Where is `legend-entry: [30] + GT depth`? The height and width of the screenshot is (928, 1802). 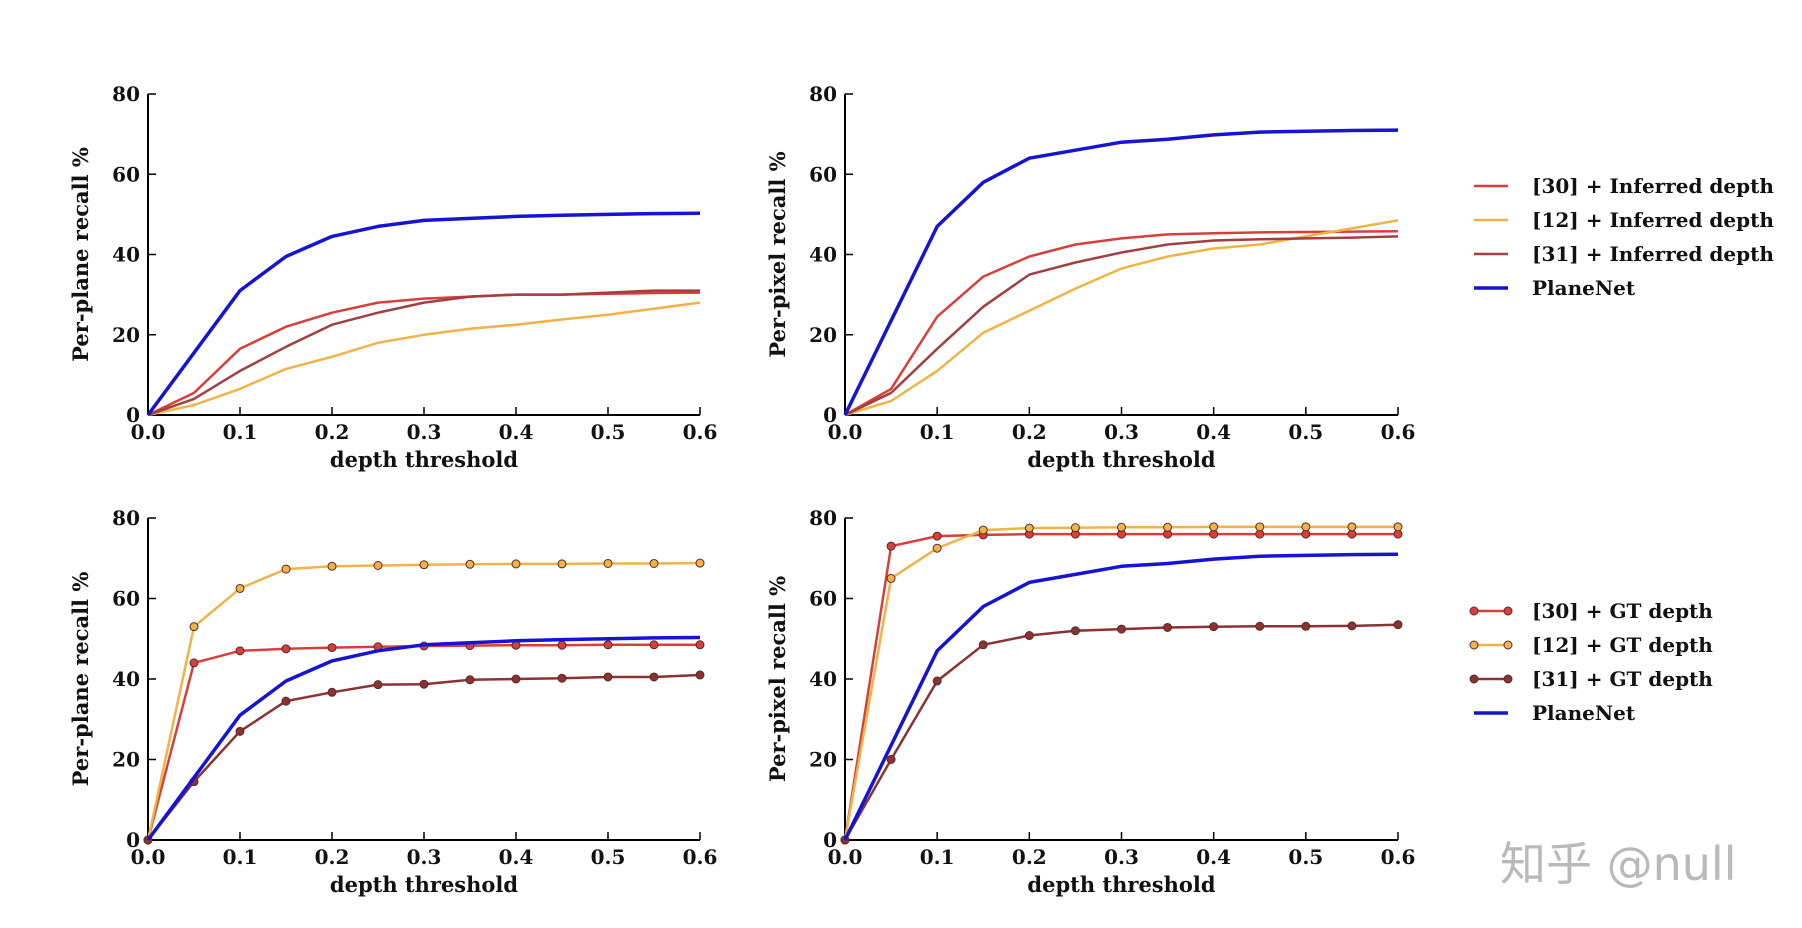
legend-entry: [30] + GT depth is located at coordinates (1591, 611).